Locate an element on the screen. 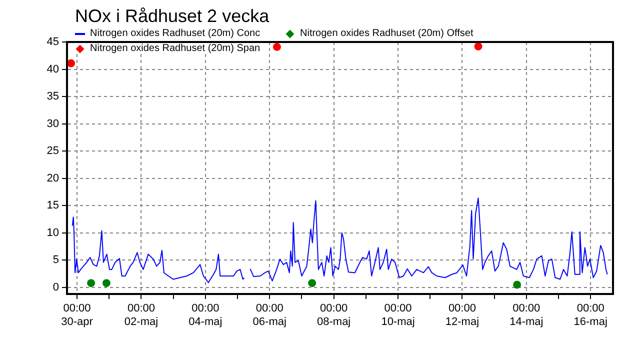 The height and width of the screenshot is (338, 633). x-tick-label: 00:00 30-apr is located at coordinates (77, 315).